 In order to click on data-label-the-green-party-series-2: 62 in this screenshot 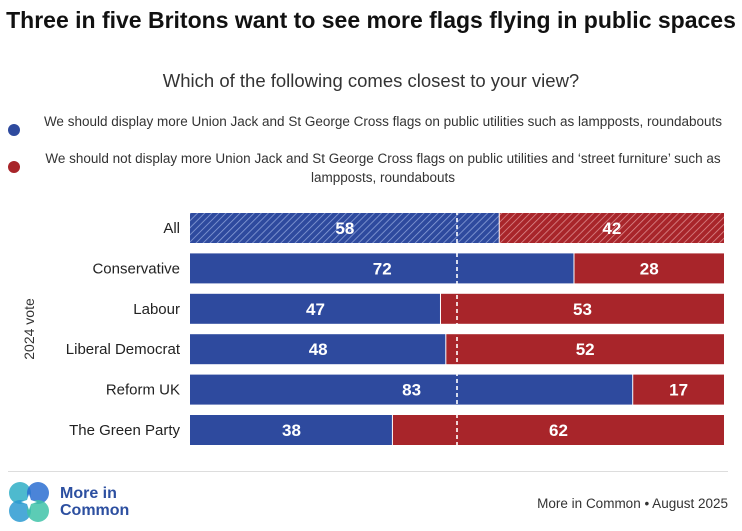, I will do `click(558, 430)`.